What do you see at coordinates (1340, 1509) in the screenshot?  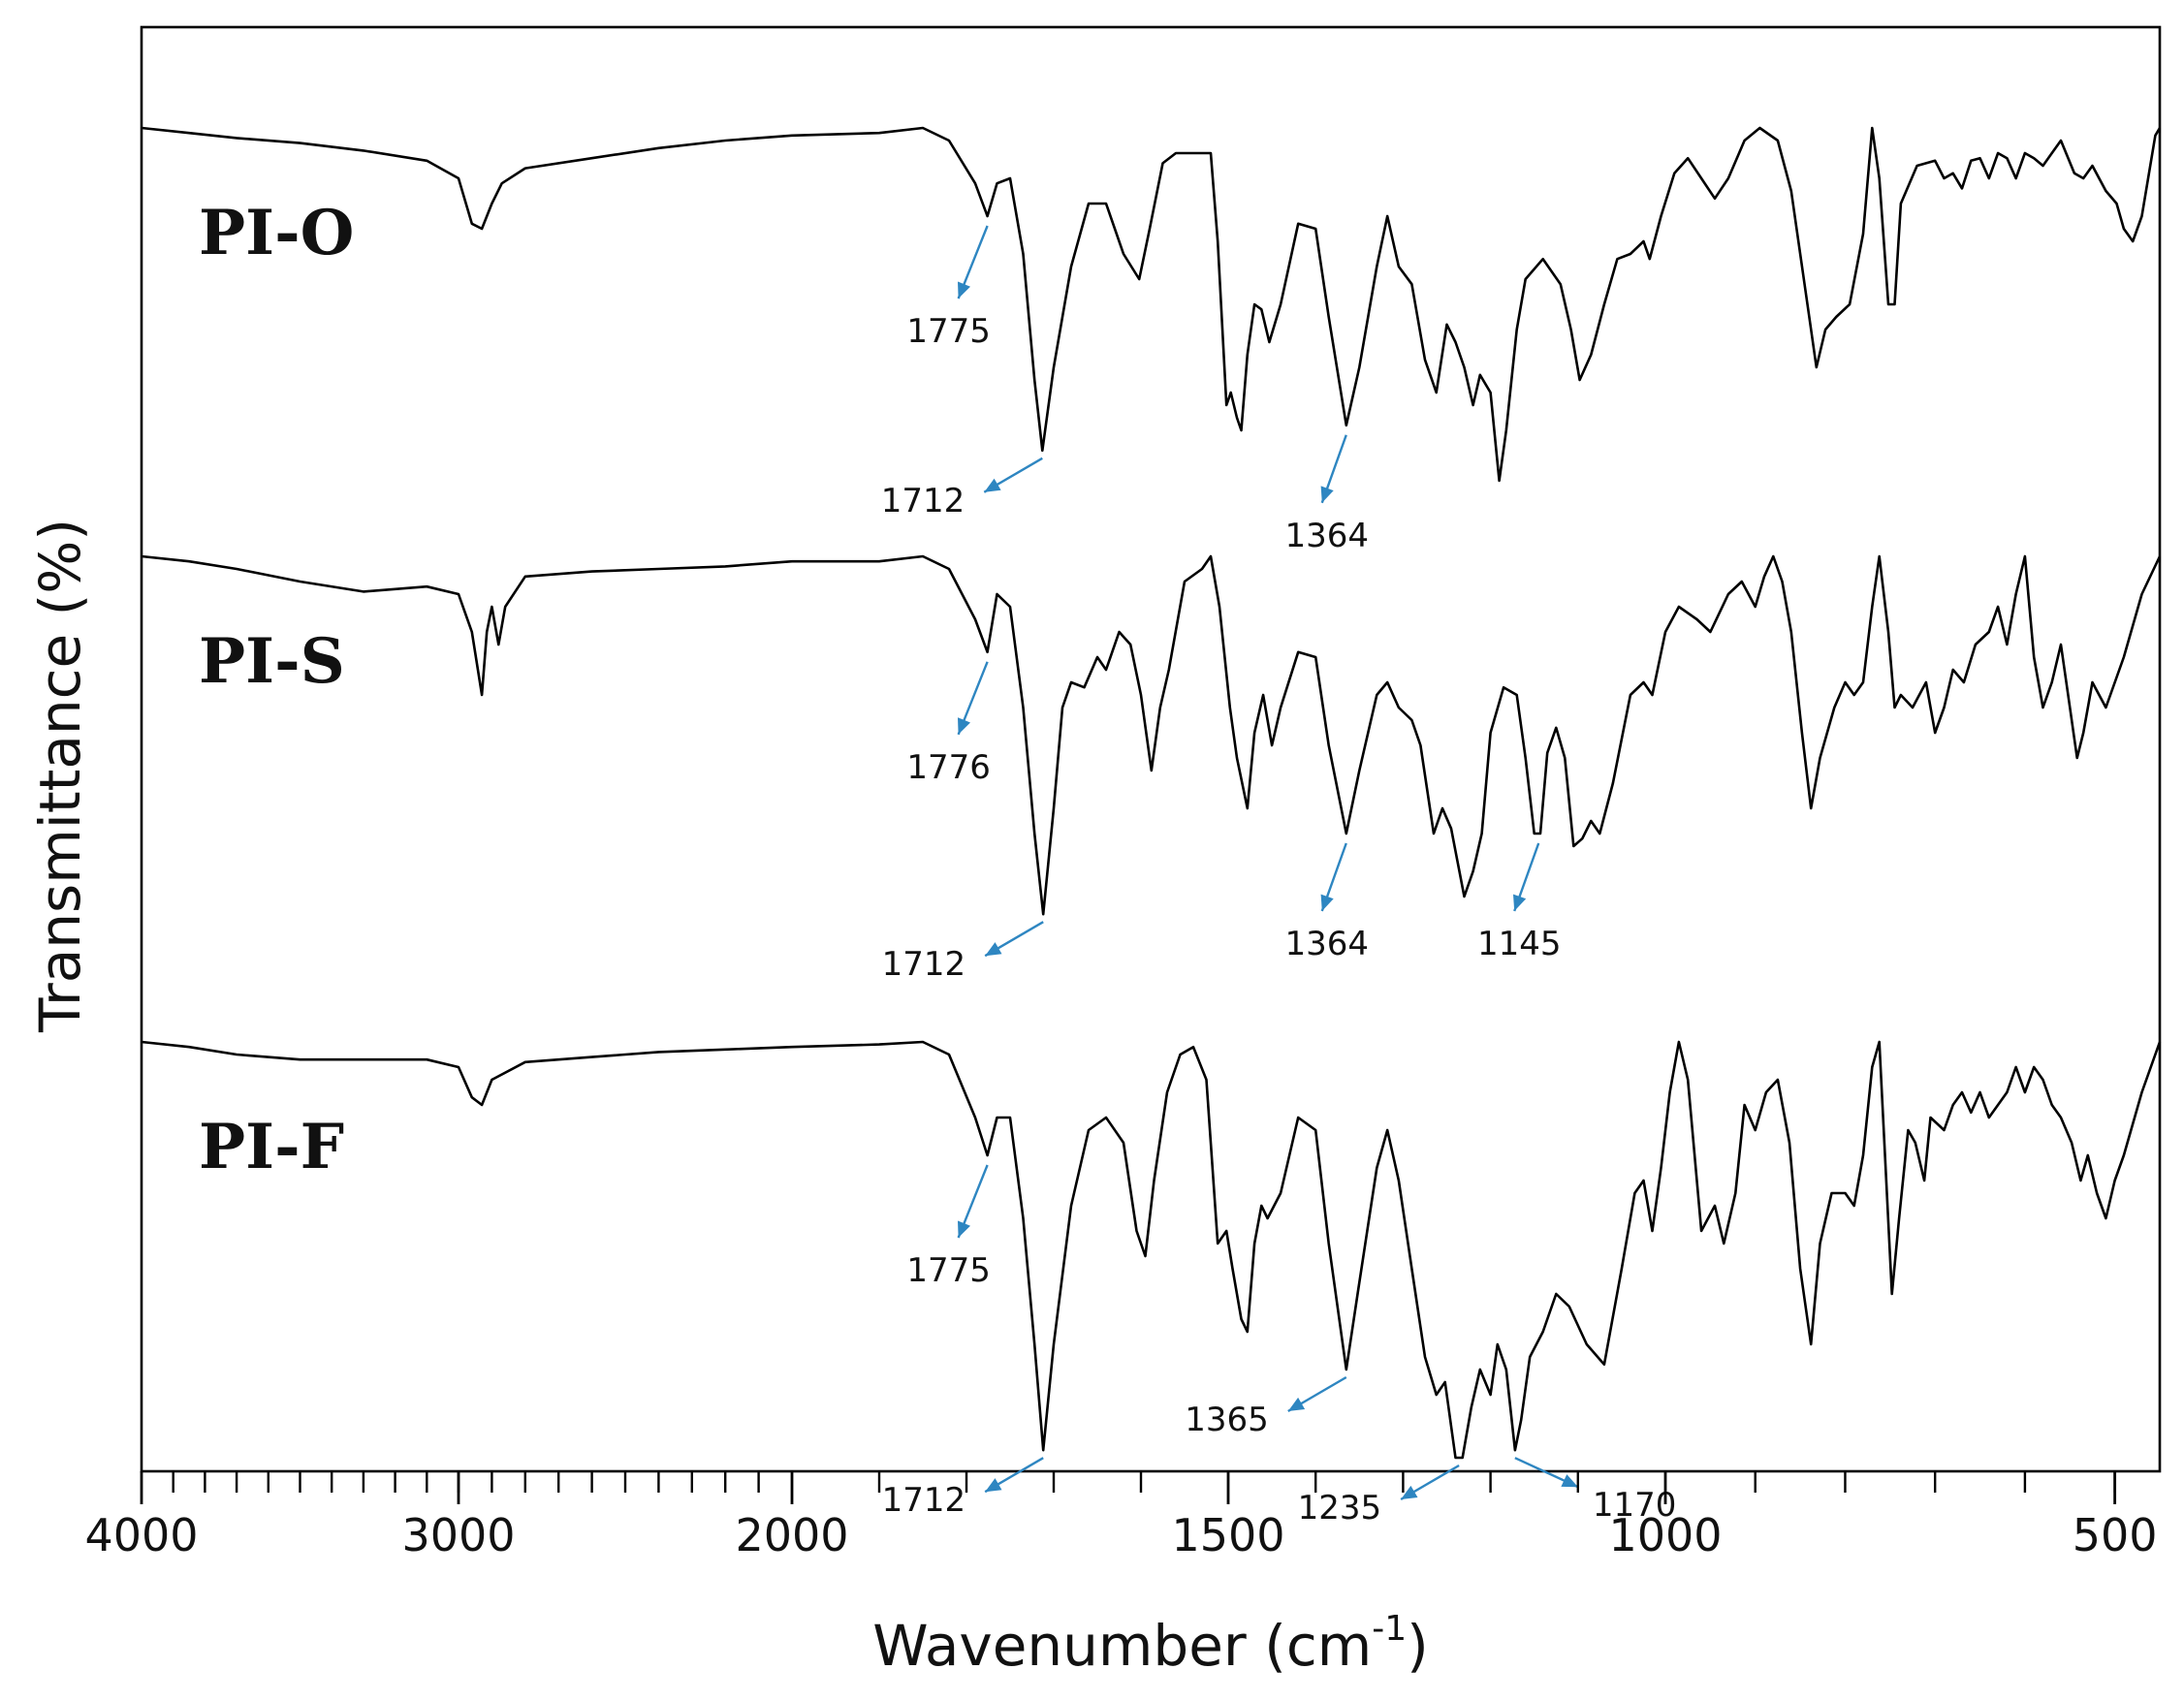 I see `peak-label-pi-f-1235-10: 1235` at bounding box center [1340, 1509].